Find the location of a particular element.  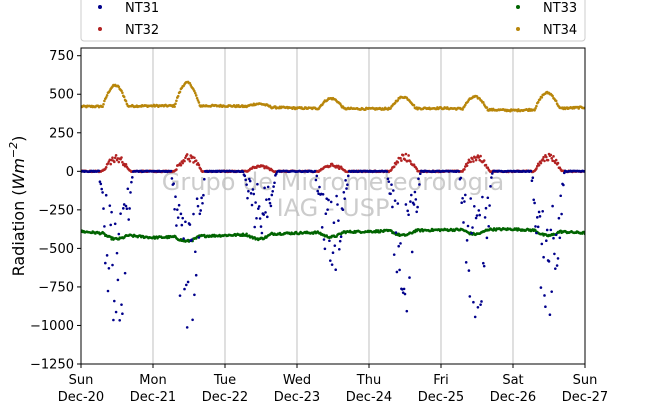

legend-label-nt31: NT31 is located at coordinates (142, 8).